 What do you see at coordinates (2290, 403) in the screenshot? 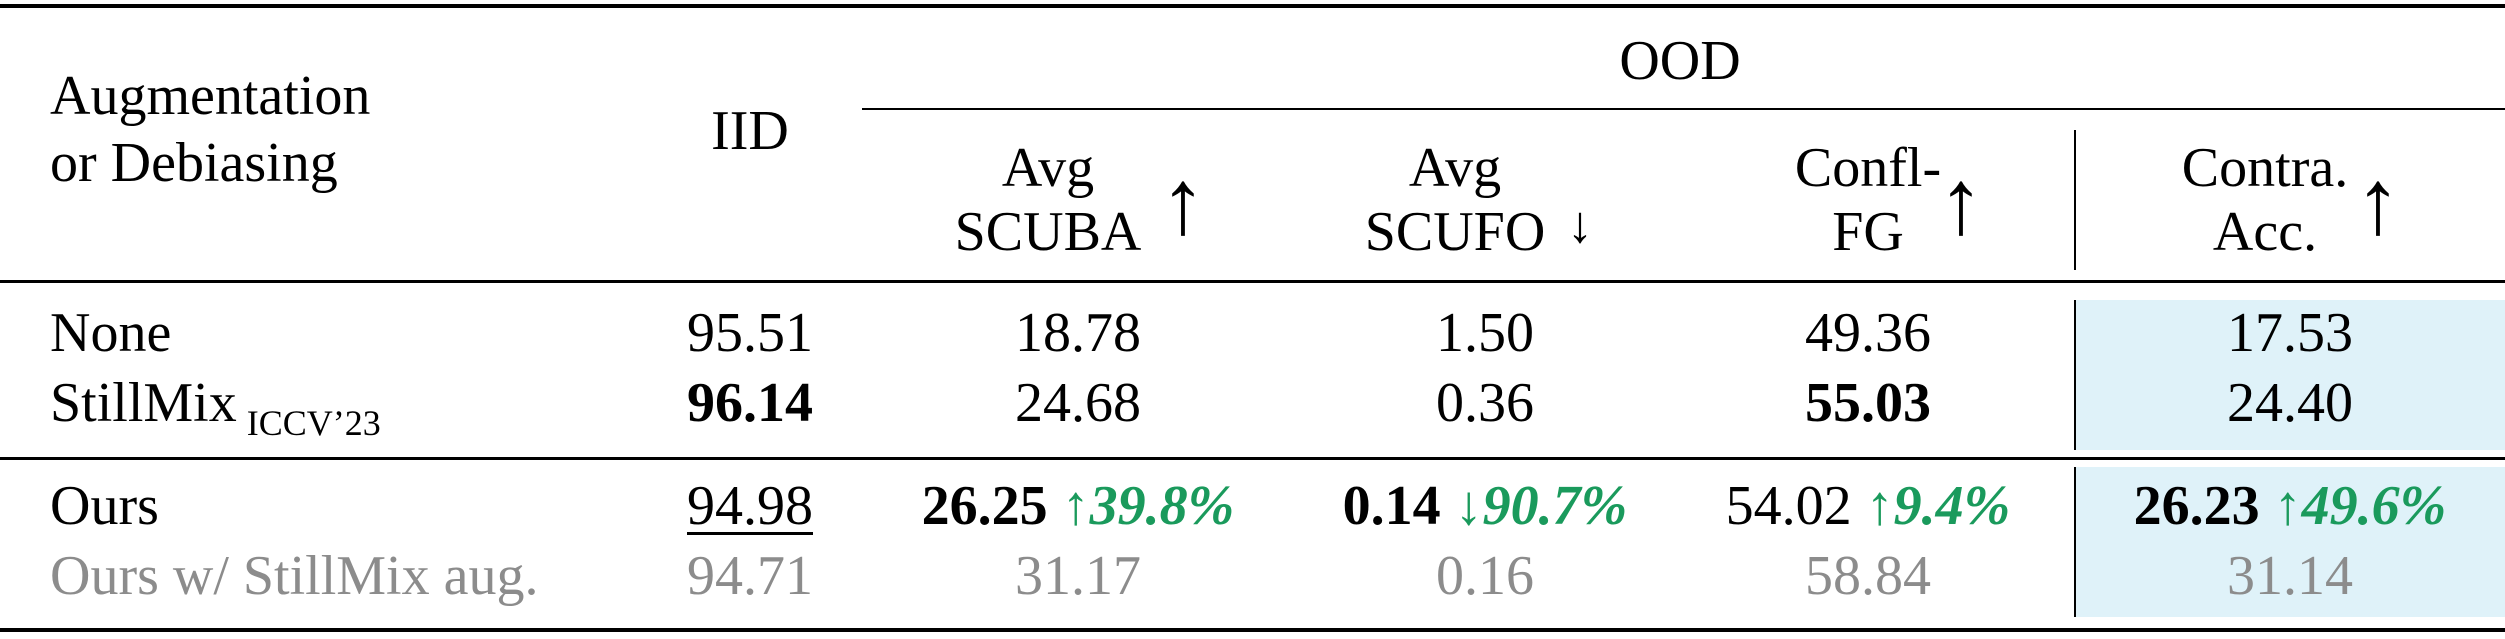
I see `row-stillmix-contra: 24.40` at bounding box center [2290, 403].